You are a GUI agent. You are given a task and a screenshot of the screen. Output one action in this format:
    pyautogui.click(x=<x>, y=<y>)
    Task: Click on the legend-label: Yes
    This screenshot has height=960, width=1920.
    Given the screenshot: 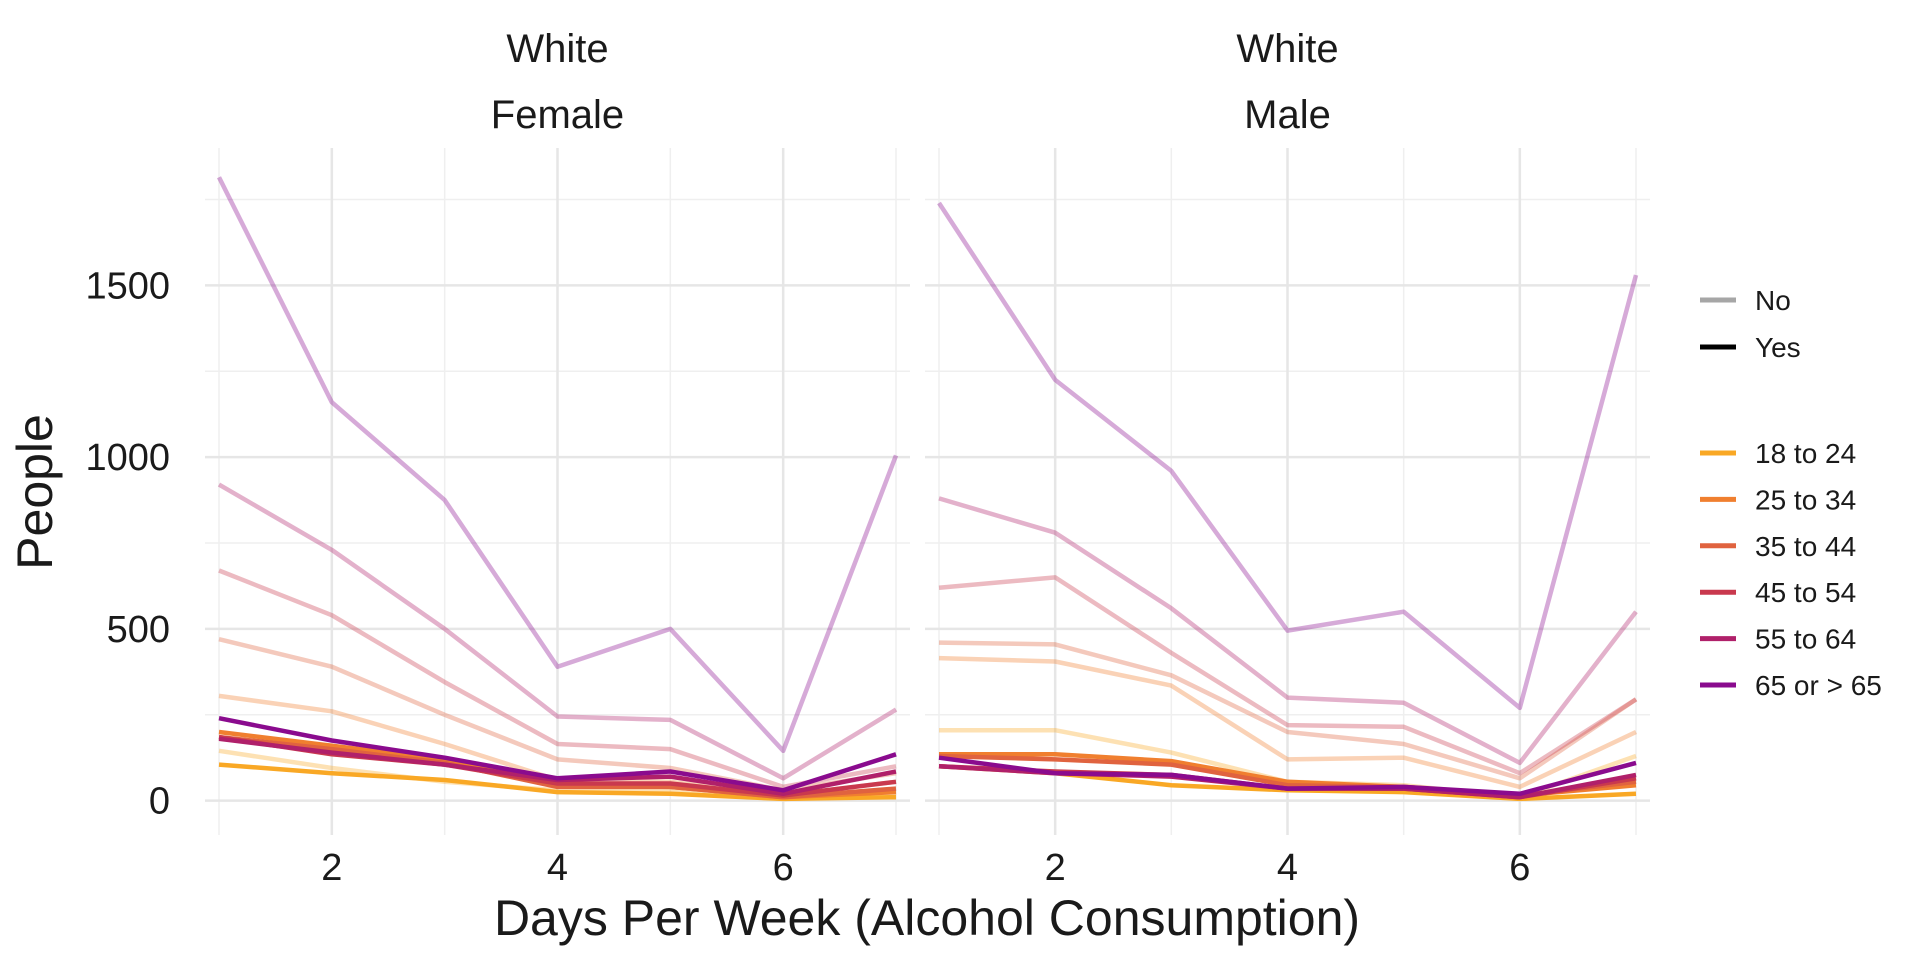 What is the action you would take?
    pyautogui.click(x=1778, y=347)
    